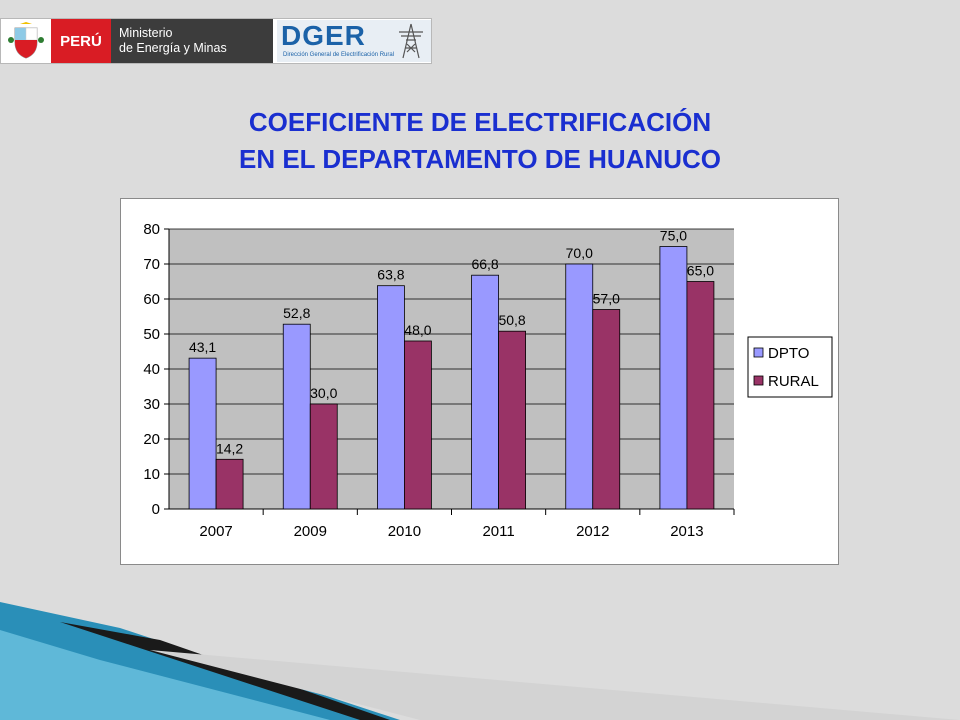 Image resolution: width=960 pixels, height=720 pixels. Describe the element at coordinates (758, 380) in the screenshot. I see `legend-swatch-rural` at that location.